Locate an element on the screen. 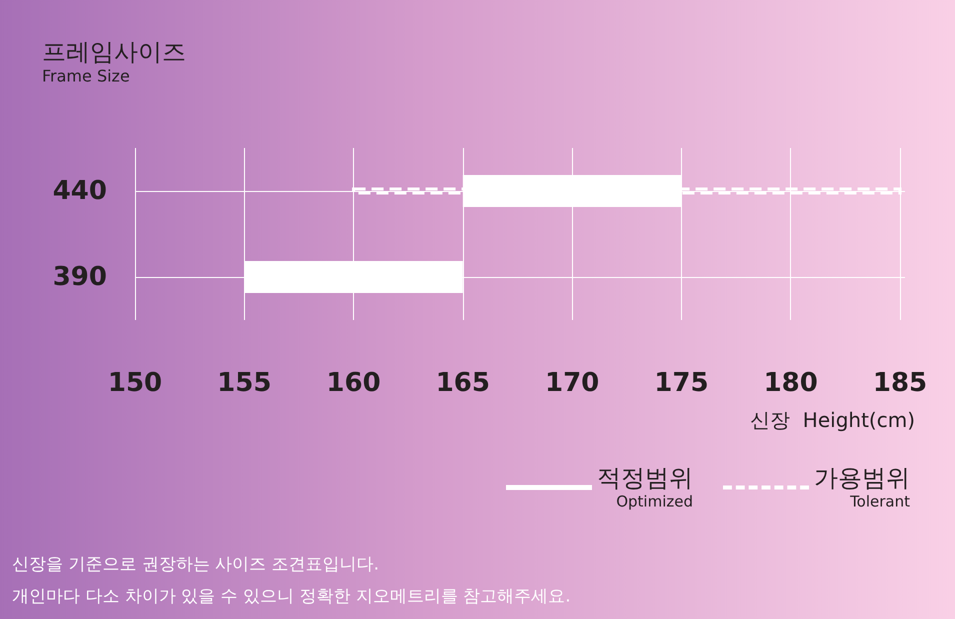 This screenshot has width=955, height=619. legend-label: 가용범위 Tolerant is located at coordinates (862, 487).